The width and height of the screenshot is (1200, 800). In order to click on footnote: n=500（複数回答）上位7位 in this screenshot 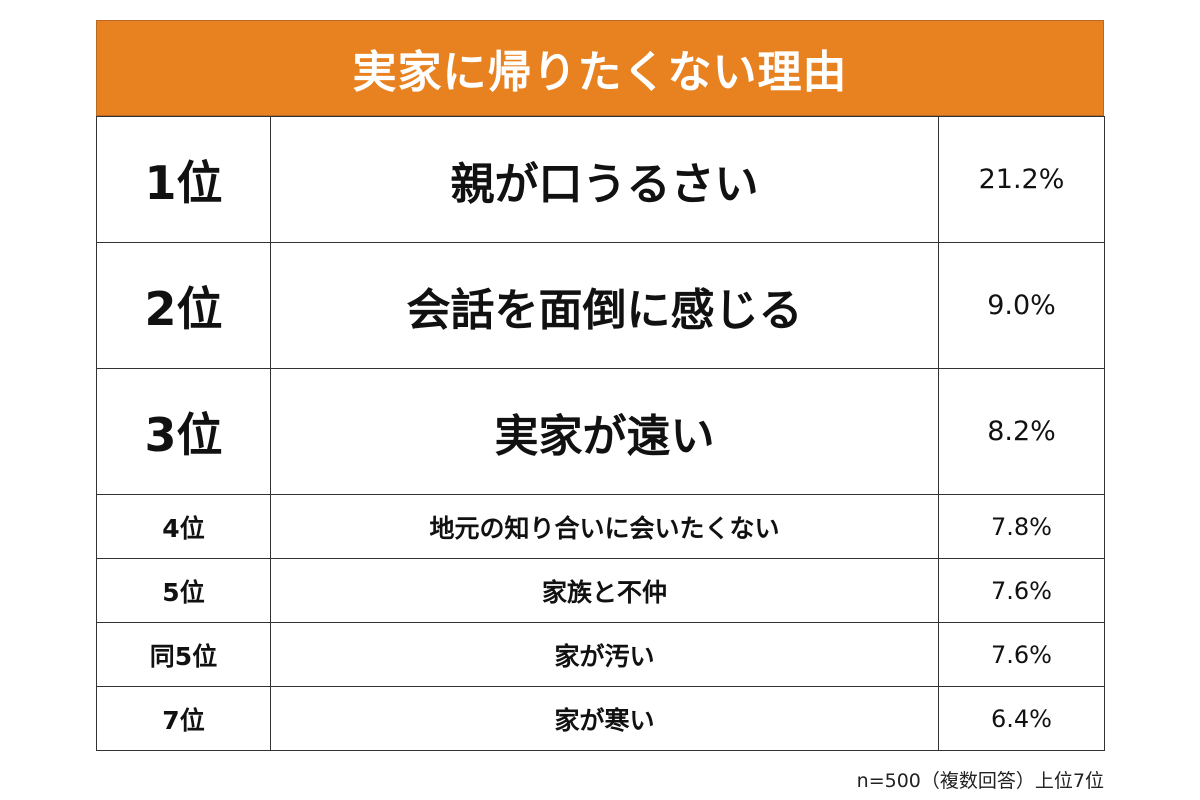, I will do `click(980, 781)`.